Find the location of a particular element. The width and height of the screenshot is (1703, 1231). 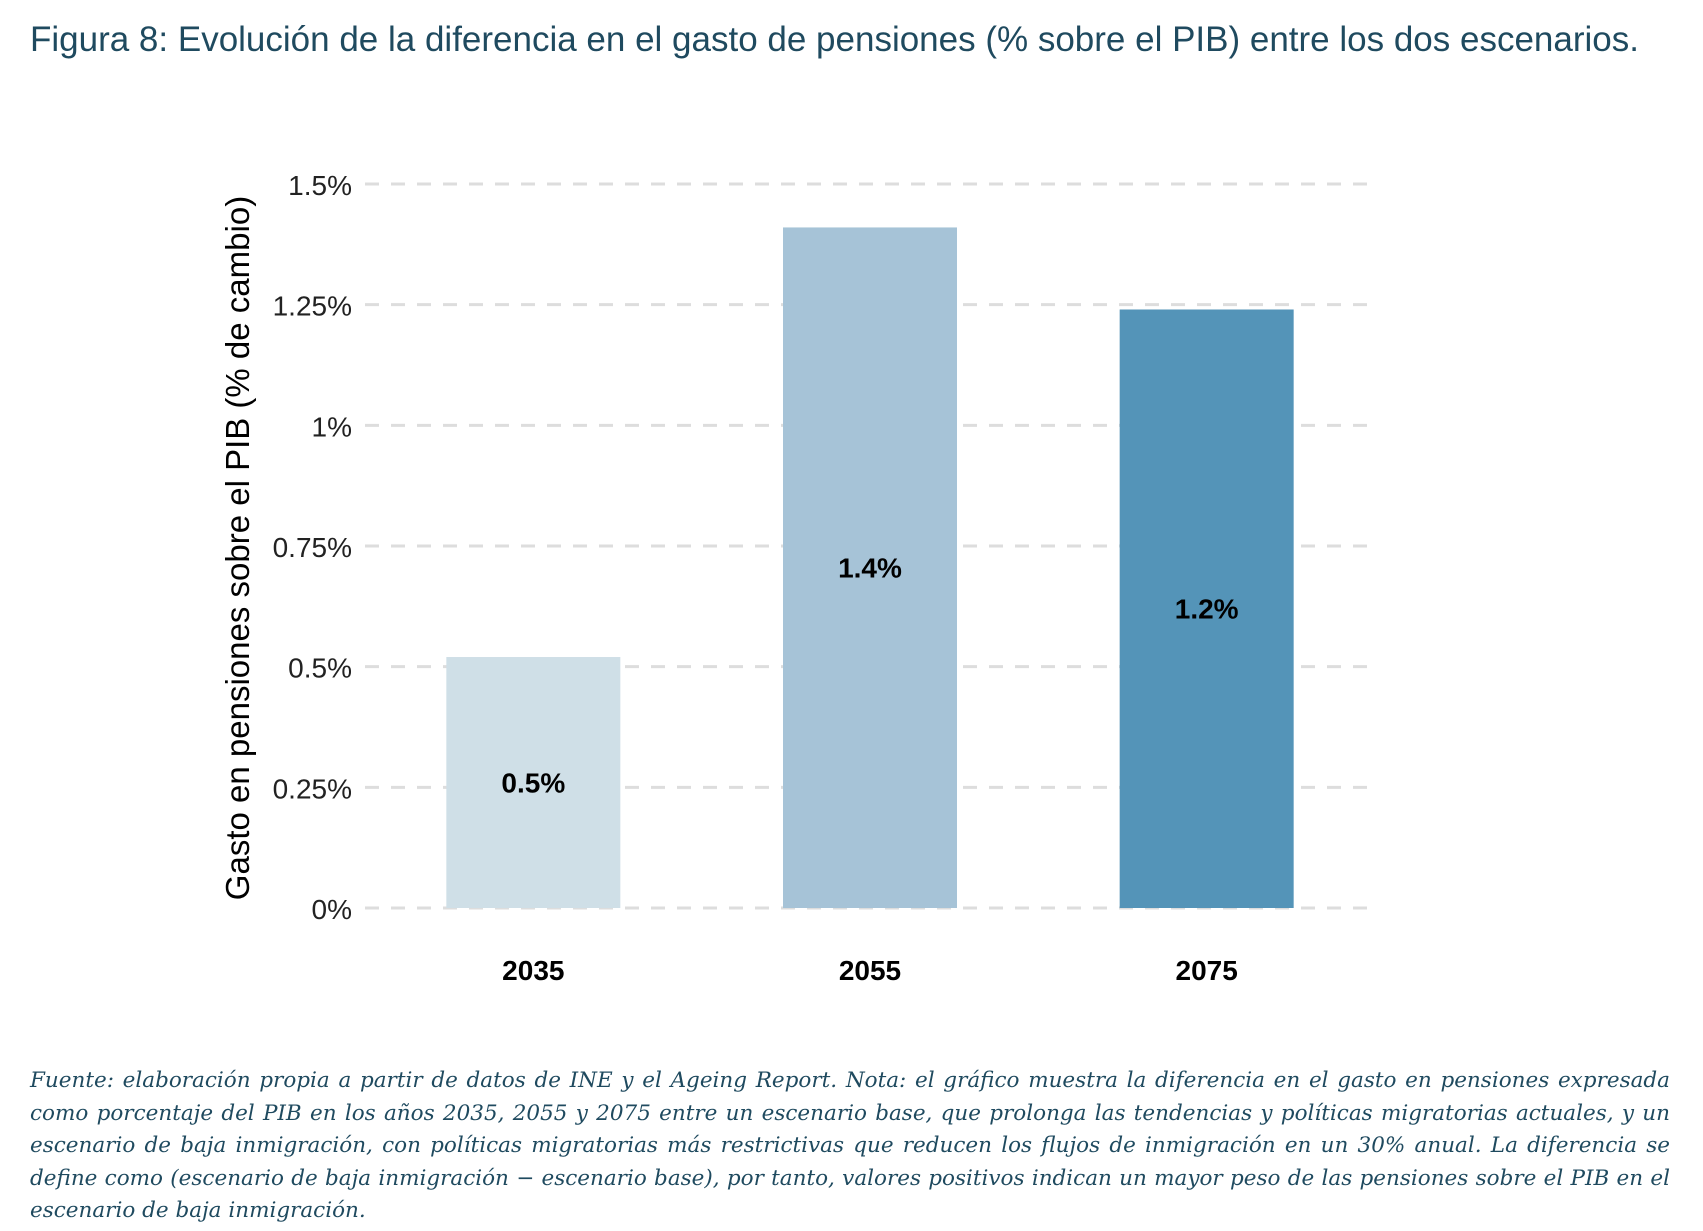

data-label-2055: 1.4% is located at coordinates (870, 568).